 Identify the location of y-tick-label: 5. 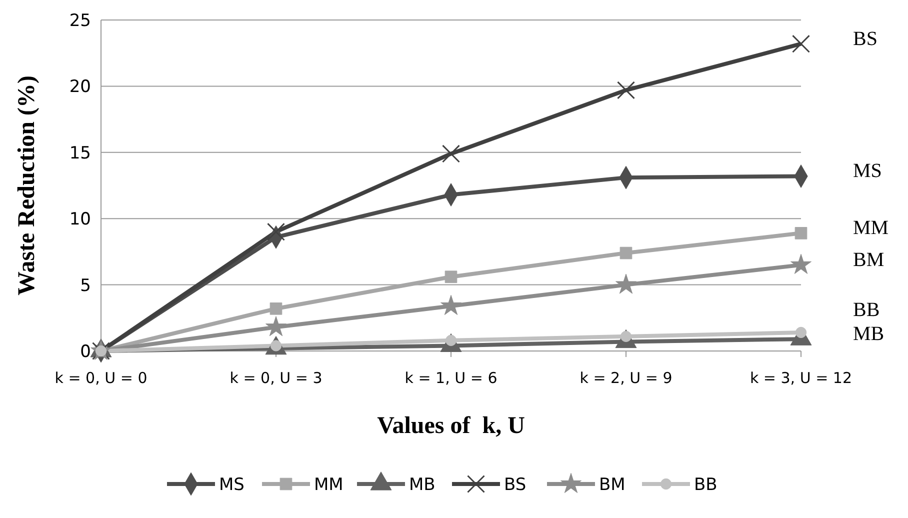
(85, 286).